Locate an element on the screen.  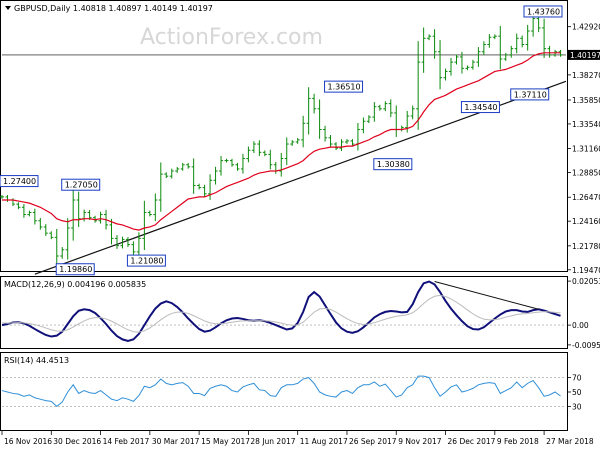
macd-y-tick-label: 0.020535 is located at coordinates (586, 281).